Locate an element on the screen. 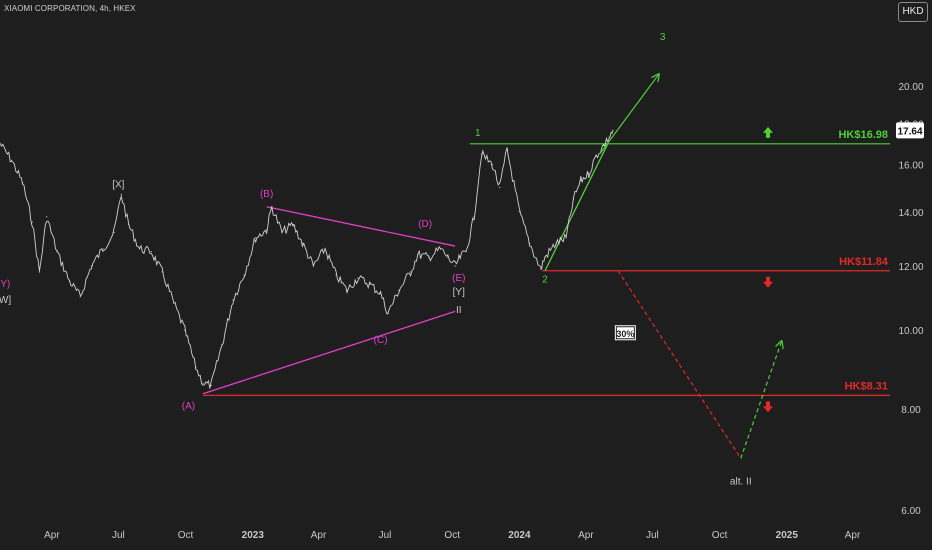 This screenshot has width=932, height=550. y-tick-label: 8.00 is located at coordinates (911, 410).